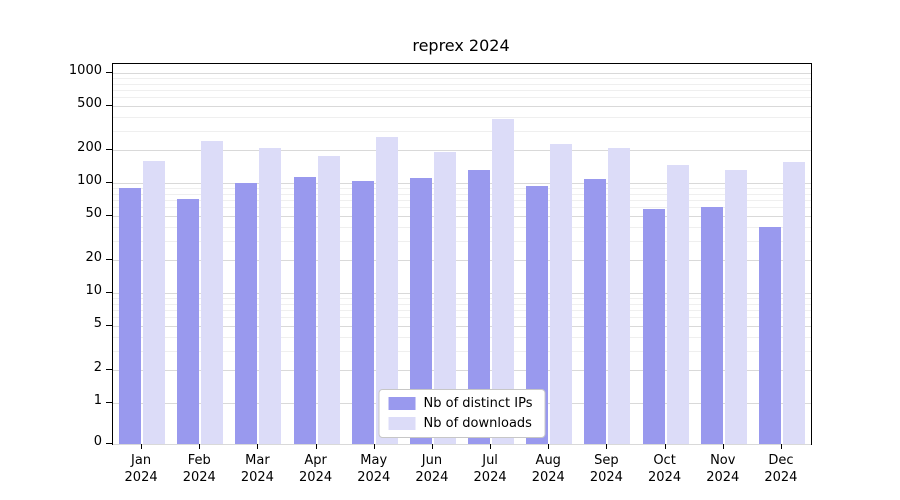 The image size is (900, 500). I want to click on y-tick-label: 0, so click(97, 441).